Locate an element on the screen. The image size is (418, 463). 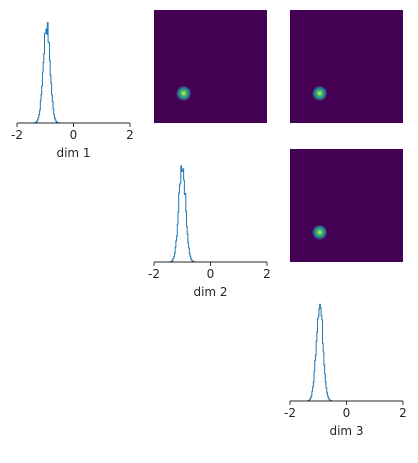
2d-density-2 is located at coordinates (210, 66).